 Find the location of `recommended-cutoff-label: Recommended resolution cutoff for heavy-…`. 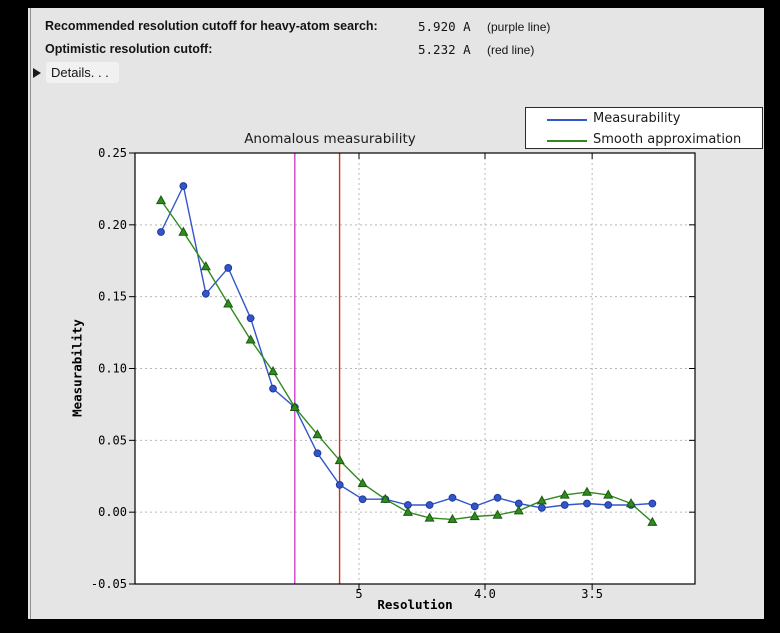

recommended-cutoff-label: Recommended resolution cutoff for heavy-… is located at coordinates (211, 26).